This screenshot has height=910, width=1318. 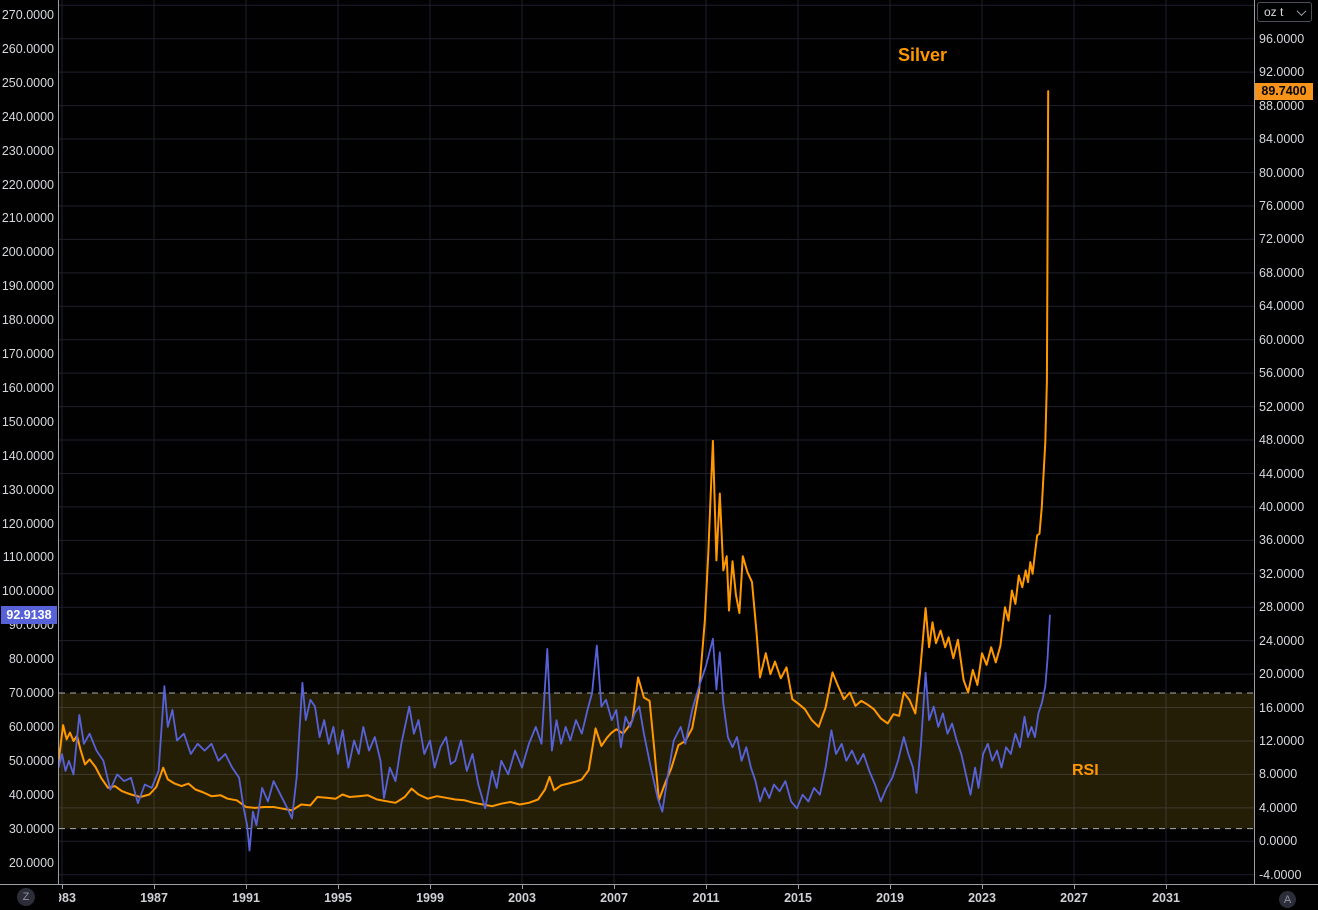 What do you see at coordinates (1284, 91) in the screenshot?
I see `silver-last-value-label: 89.7400` at bounding box center [1284, 91].